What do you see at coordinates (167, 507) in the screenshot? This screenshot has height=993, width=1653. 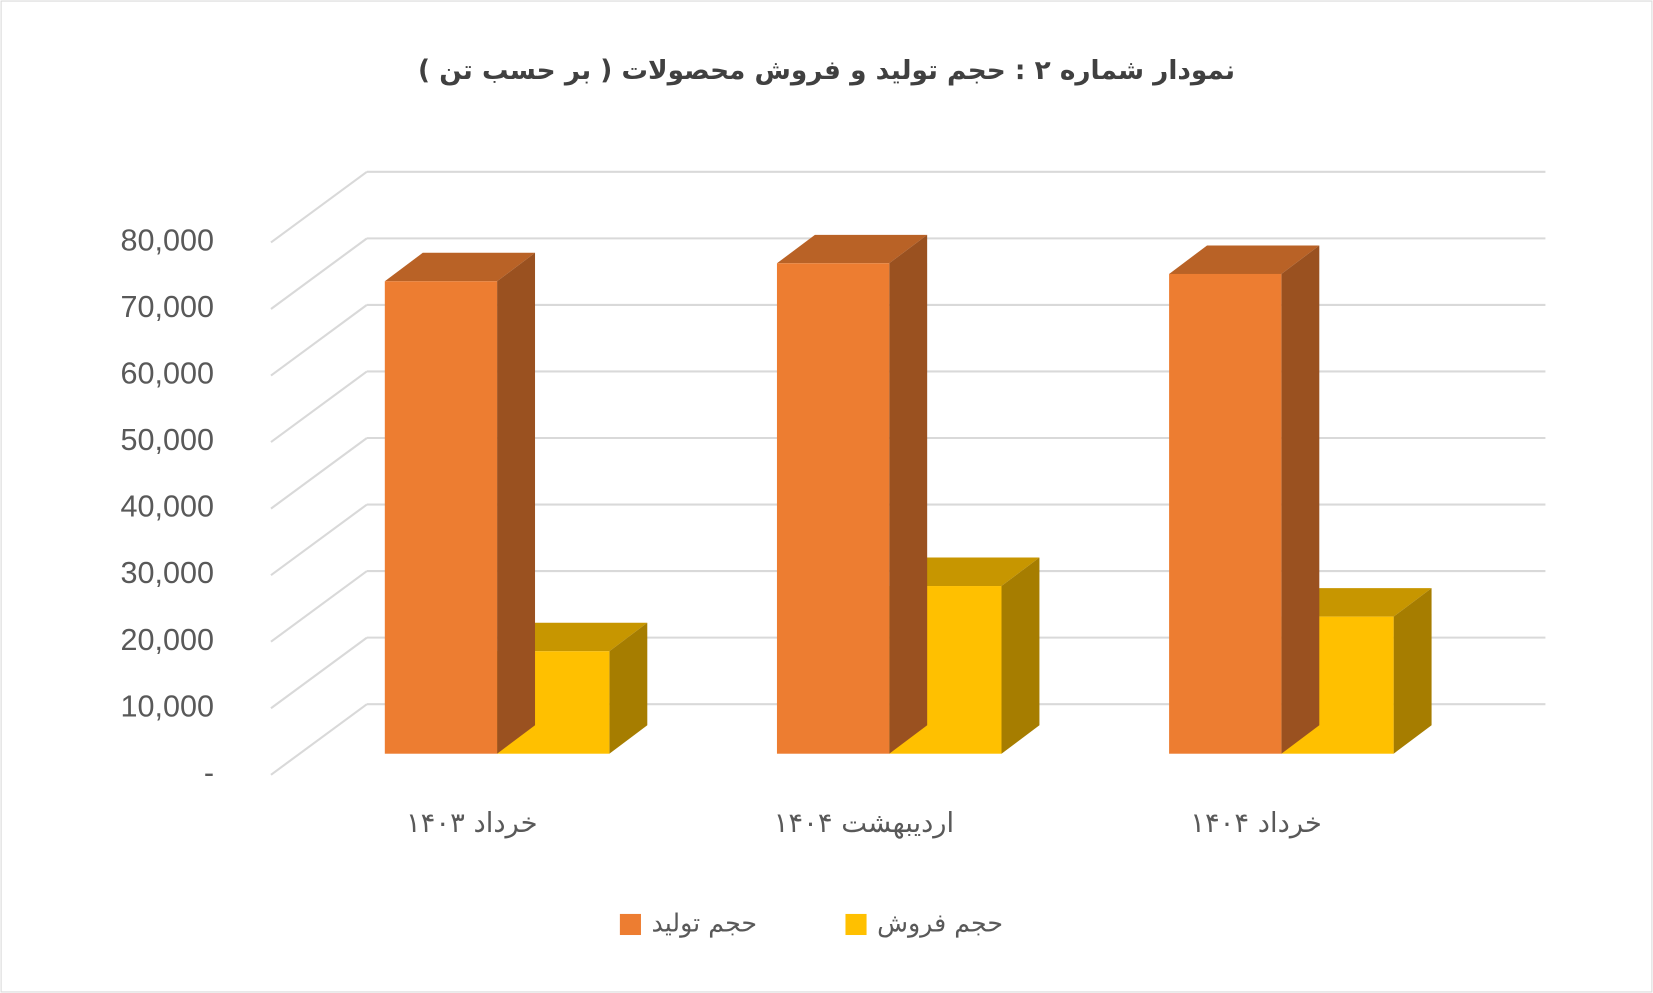 I see `y-tick-label: 40,000` at bounding box center [167, 507].